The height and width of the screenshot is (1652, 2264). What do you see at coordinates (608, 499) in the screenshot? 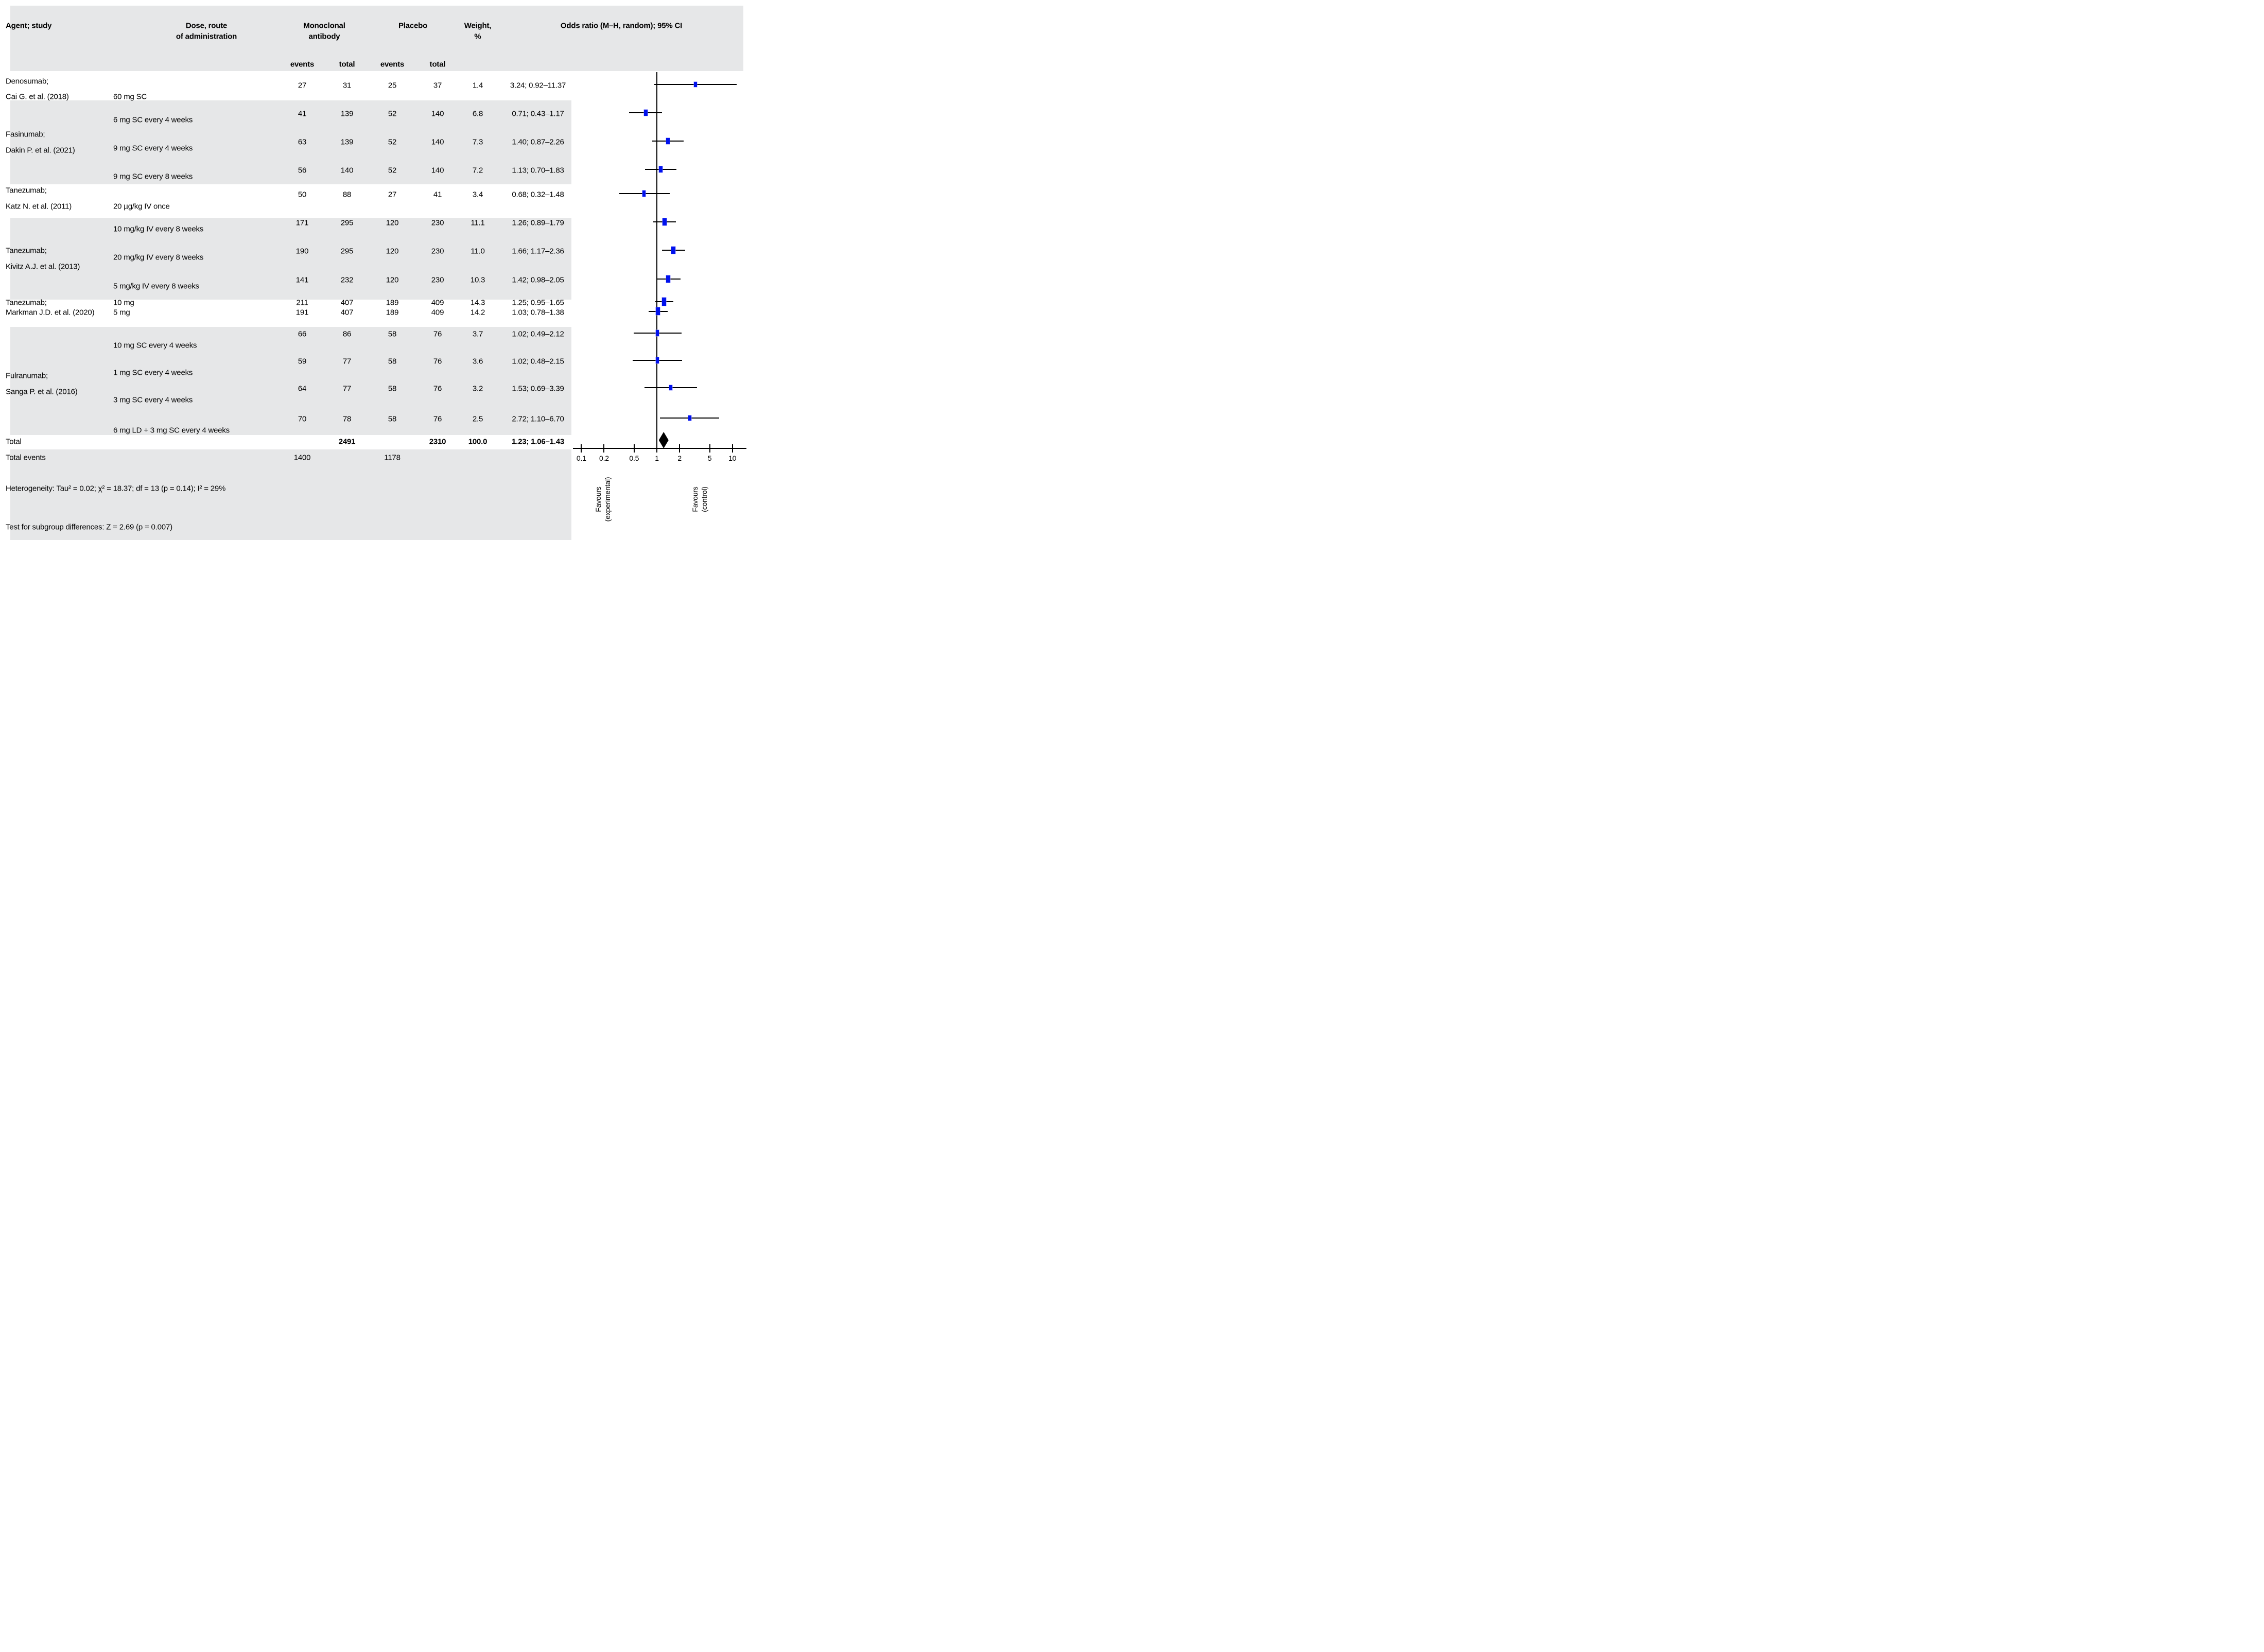
I see `favours-experimental-line2: (experimental)` at bounding box center [608, 499].